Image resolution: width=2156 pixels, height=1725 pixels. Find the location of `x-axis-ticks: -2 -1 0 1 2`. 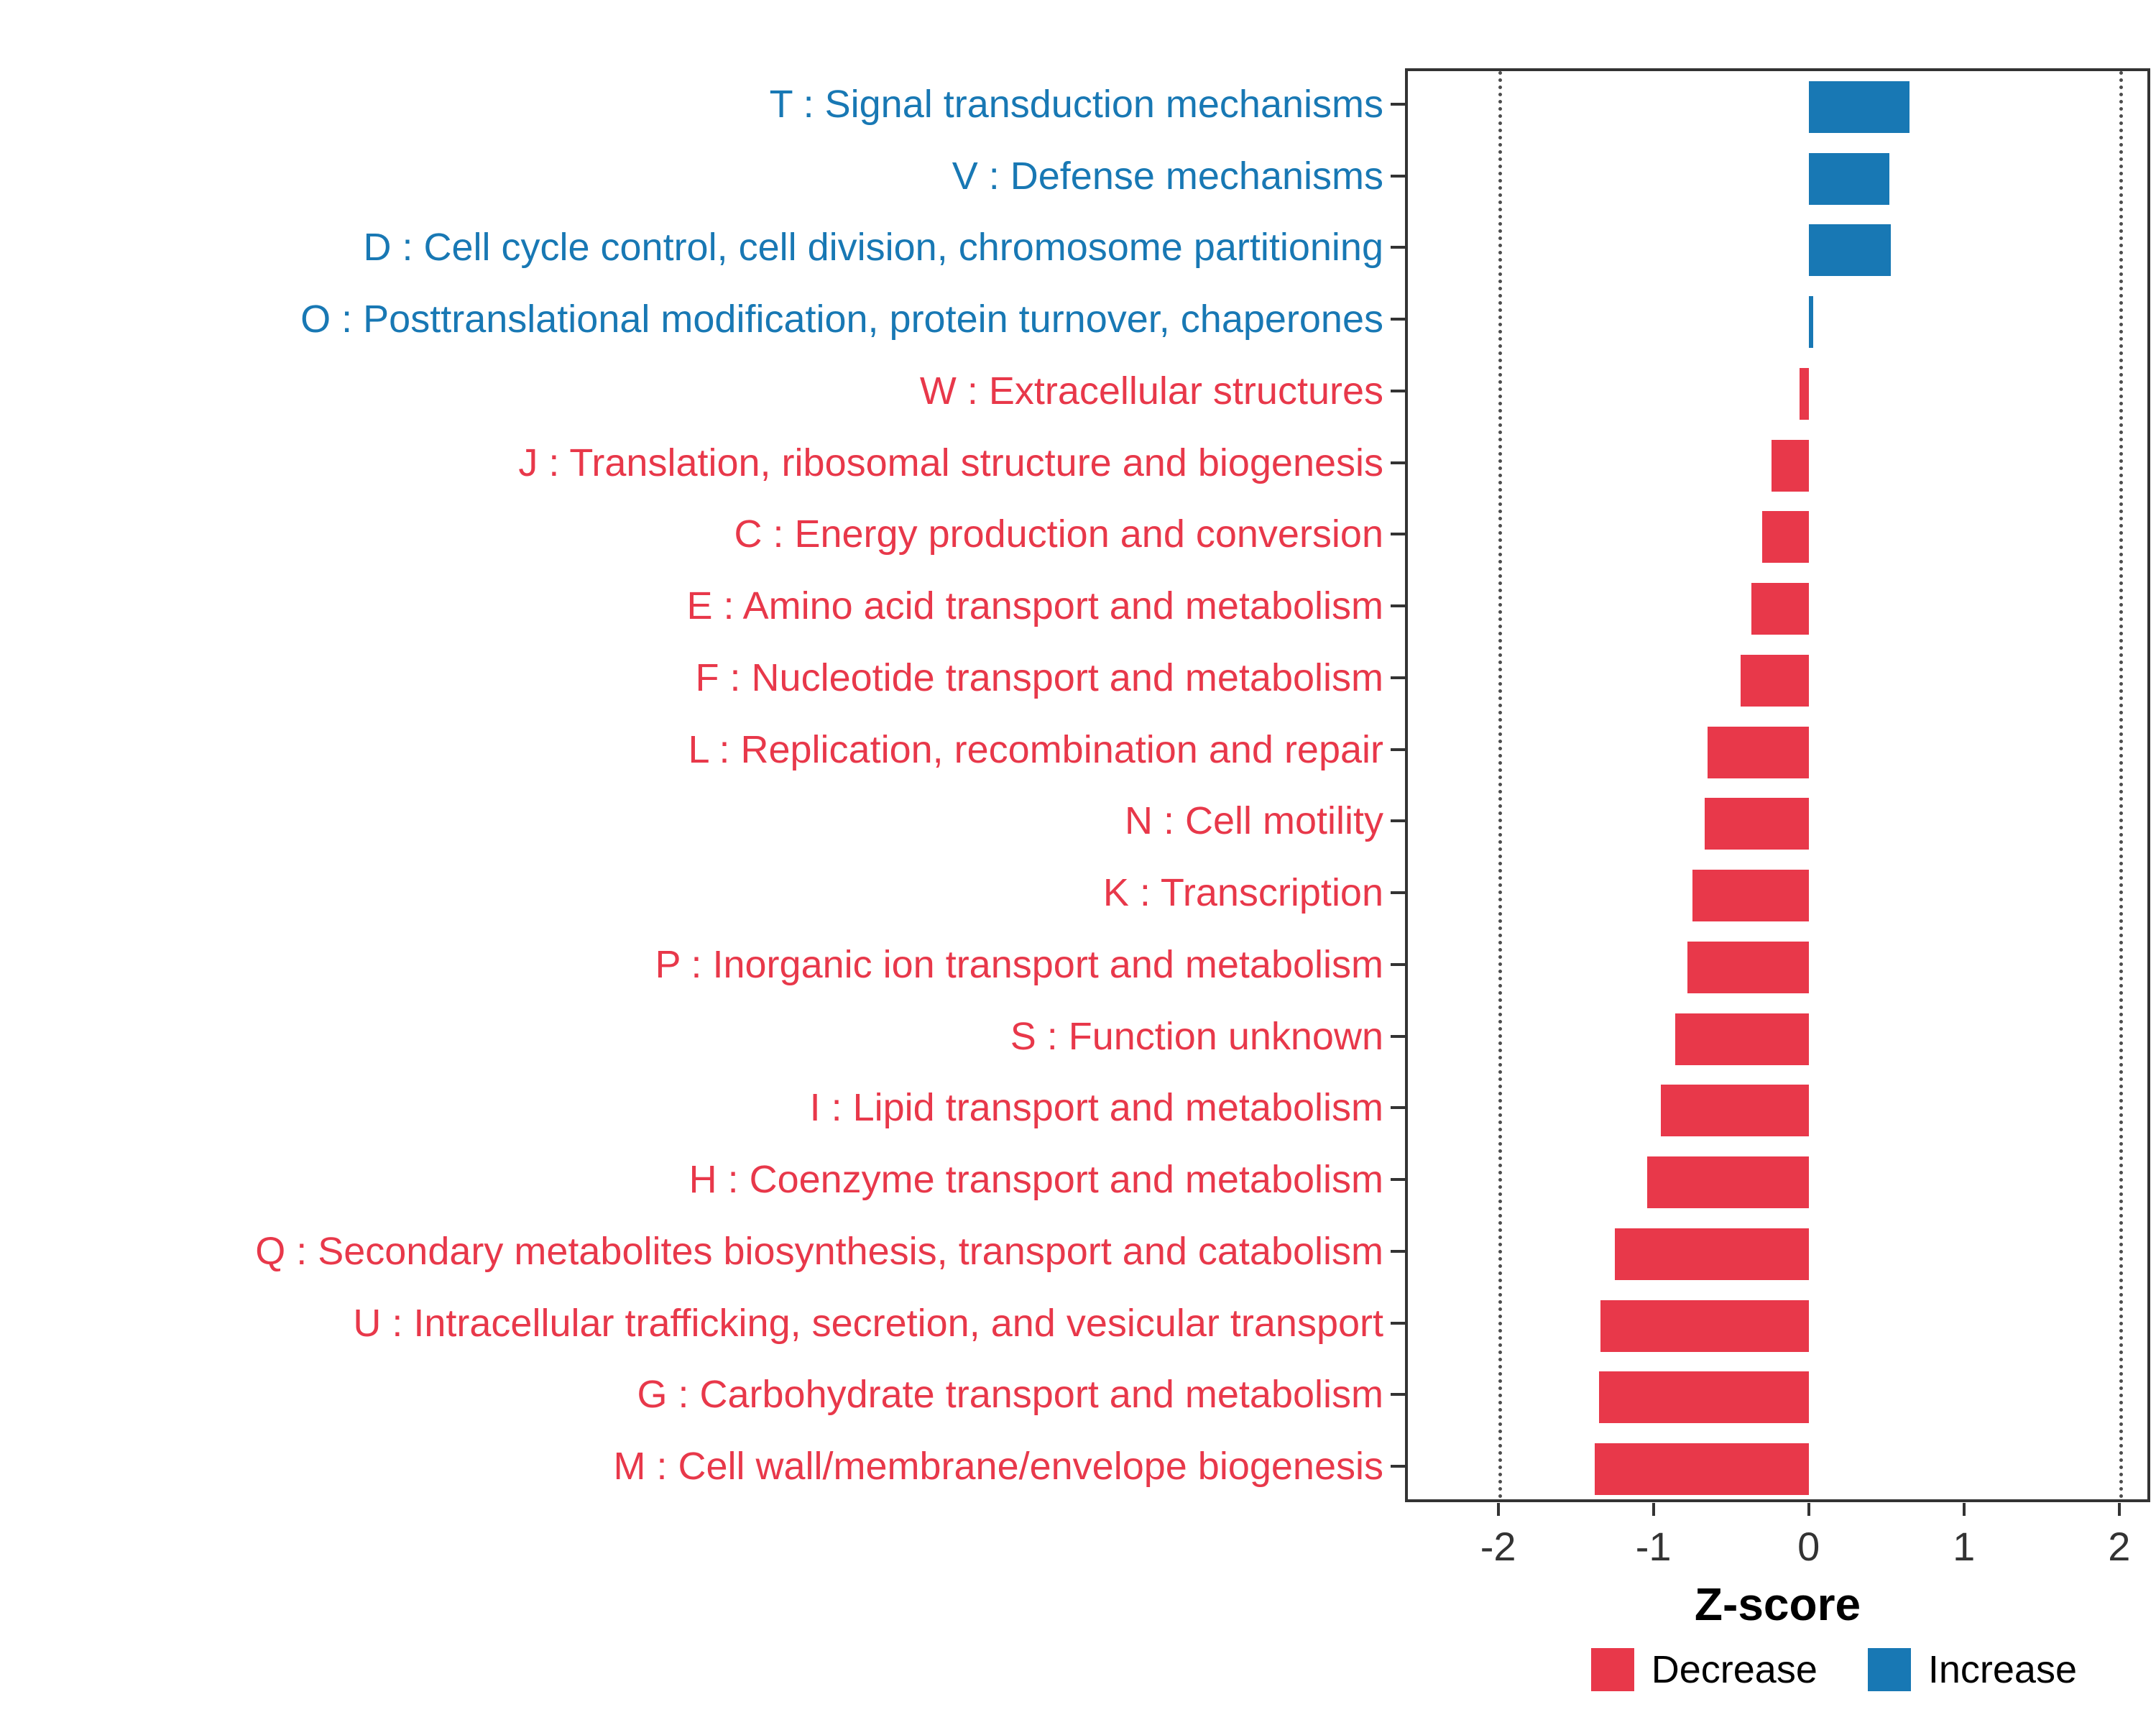

x-axis-ticks: -2 -1 0 1 2 is located at coordinates (1778, 1546).